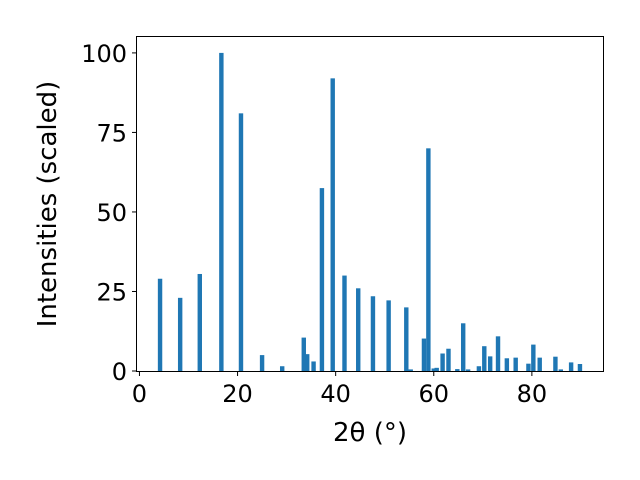 This screenshot has width=640, height=480. Describe the element at coordinates (111, 292) in the screenshot. I see `y-tick-label: 25` at that location.